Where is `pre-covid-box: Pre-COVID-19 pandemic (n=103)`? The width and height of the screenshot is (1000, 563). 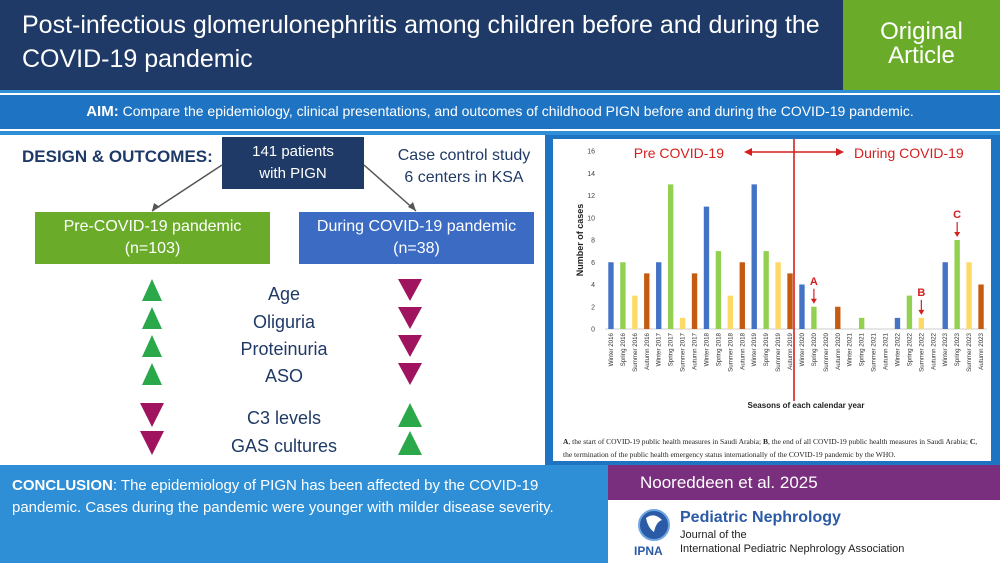
pre-covid-box: Pre-COVID-19 pandemic (n=103) is located at coordinates (152, 238).